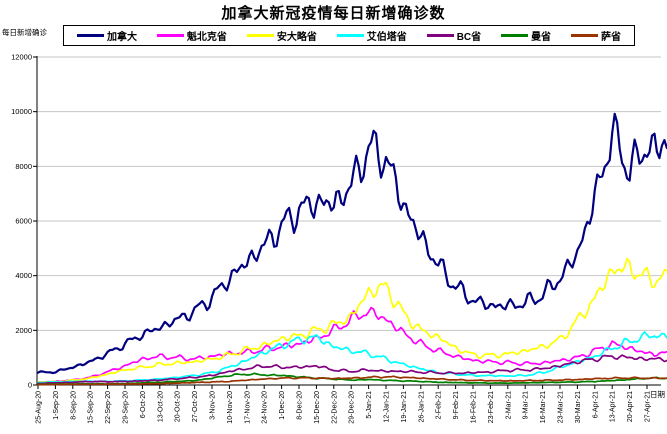 The width and height of the screenshot is (667, 434). Describe the element at coordinates (160, 406) in the screenshot. I see `x-tick-label: 13-Oct-20` at that location.